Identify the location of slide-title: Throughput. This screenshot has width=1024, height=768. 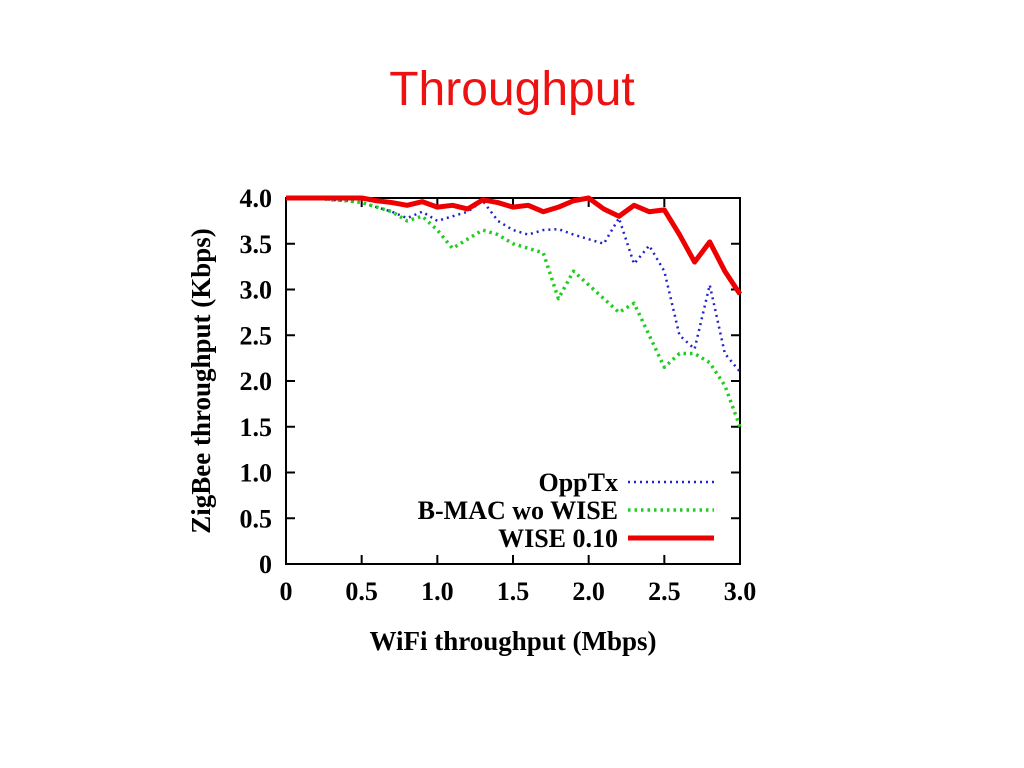
(512, 89).